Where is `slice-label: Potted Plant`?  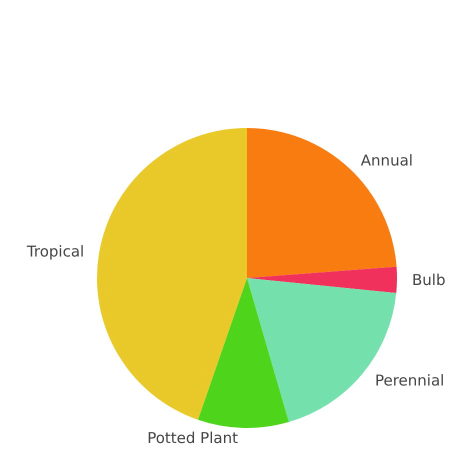 slice-label: Potted Plant is located at coordinates (192, 437).